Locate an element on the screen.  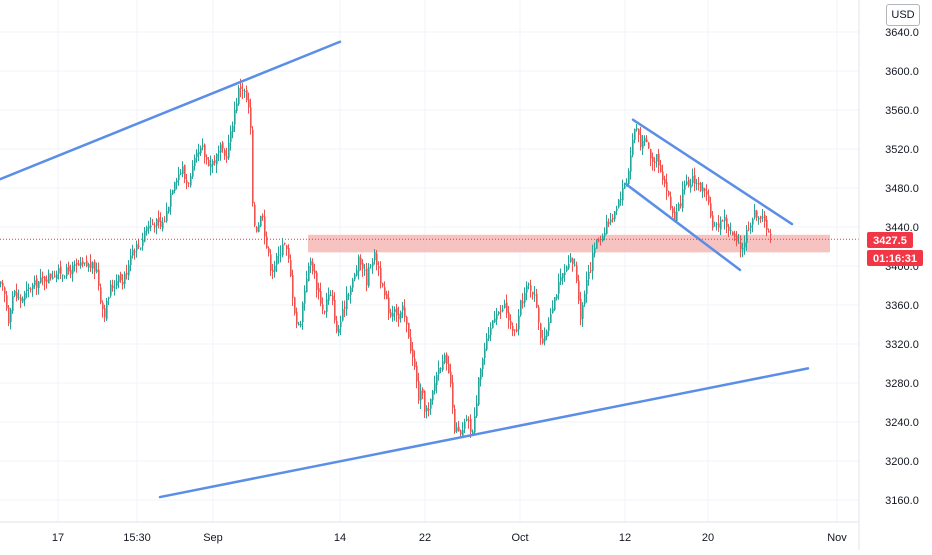
price-tick-label: 3480.0 is located at coordinates (902, 189).